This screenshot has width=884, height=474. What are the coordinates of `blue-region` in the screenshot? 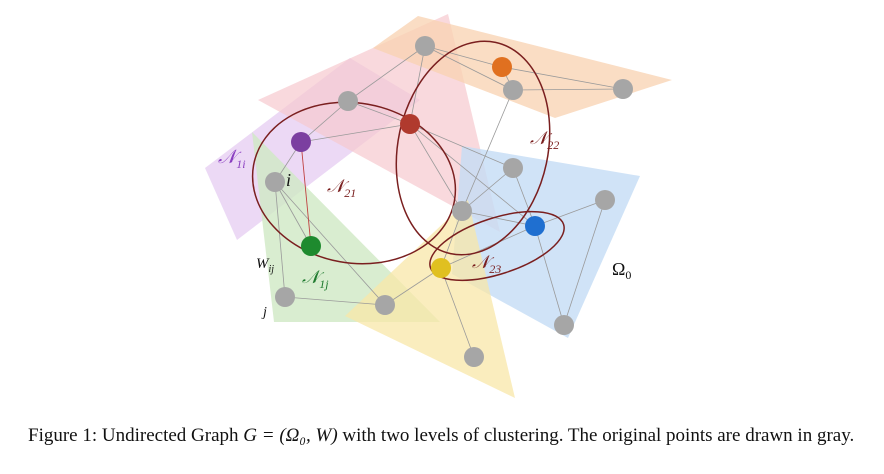 It's located at (546, 242).